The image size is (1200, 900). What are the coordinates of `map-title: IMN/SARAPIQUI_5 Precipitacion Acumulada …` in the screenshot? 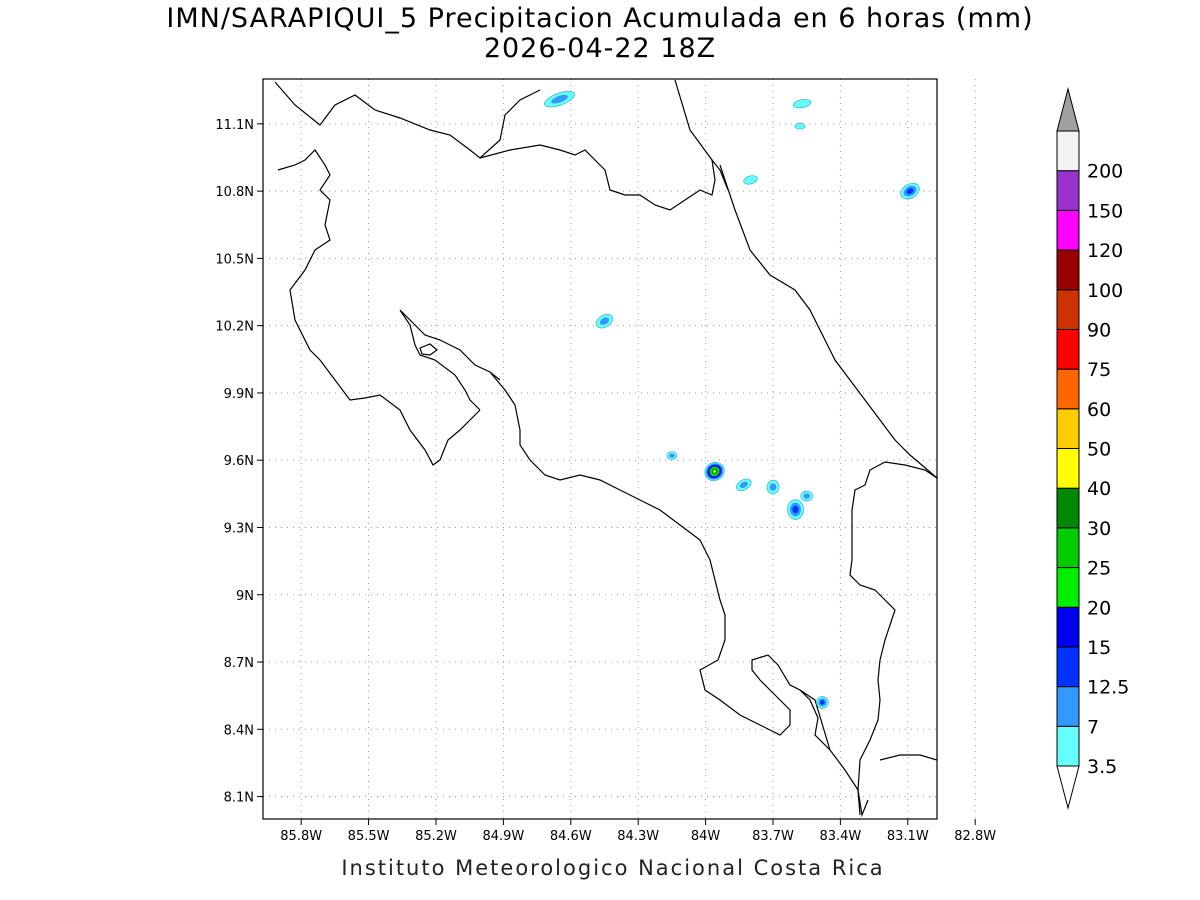 It's located at (600, 18).